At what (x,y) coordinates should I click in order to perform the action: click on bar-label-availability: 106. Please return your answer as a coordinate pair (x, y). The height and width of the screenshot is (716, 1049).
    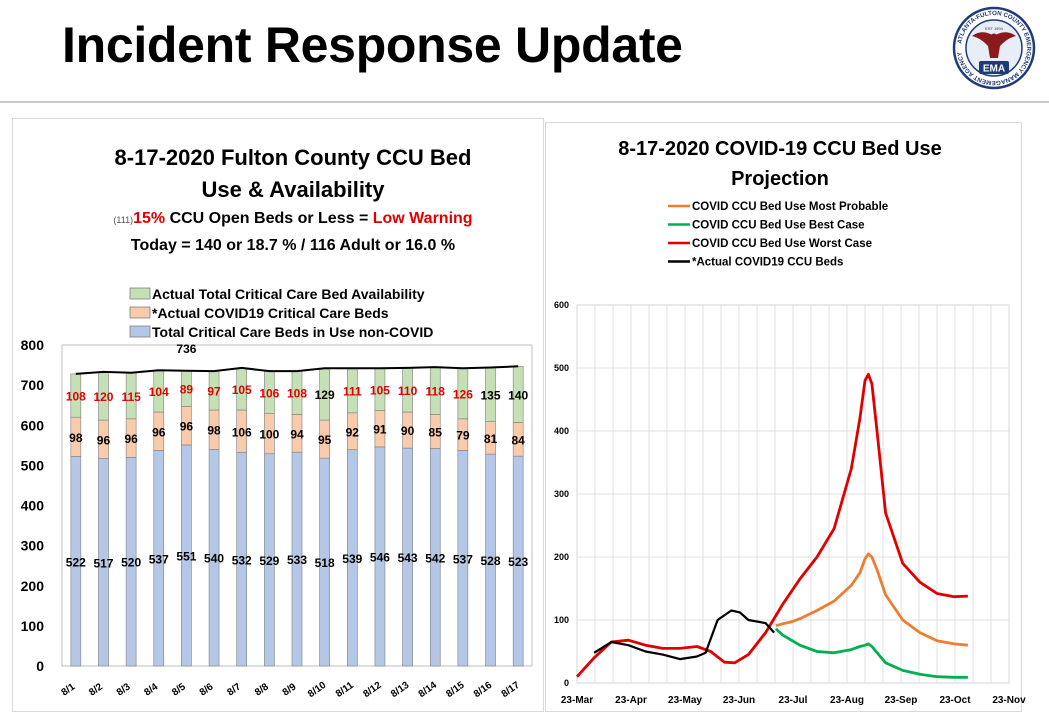
    Looking at the image, I should click on (269, 393).